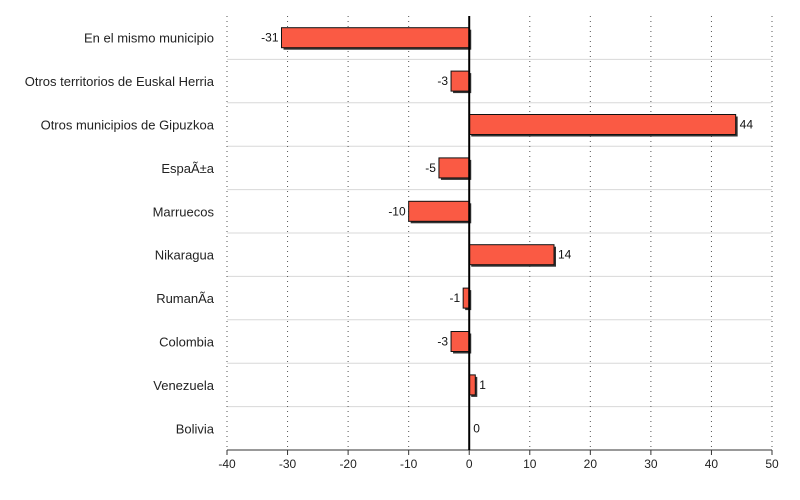 This screenshot has width=800, height=500. I want to click on x-tick-label: 0, so click(469, 464).